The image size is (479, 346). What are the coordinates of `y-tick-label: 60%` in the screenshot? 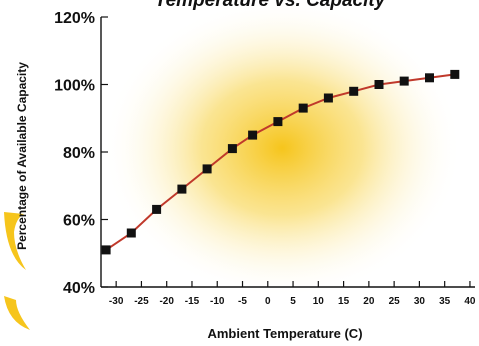 It's located at (79, 221).